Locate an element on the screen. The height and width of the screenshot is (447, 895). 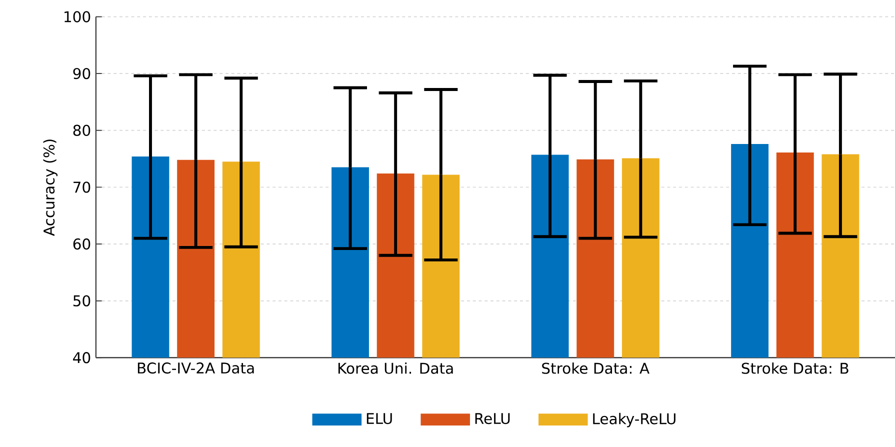
y-tick-label: 70 is located at coordinates (82, 187).